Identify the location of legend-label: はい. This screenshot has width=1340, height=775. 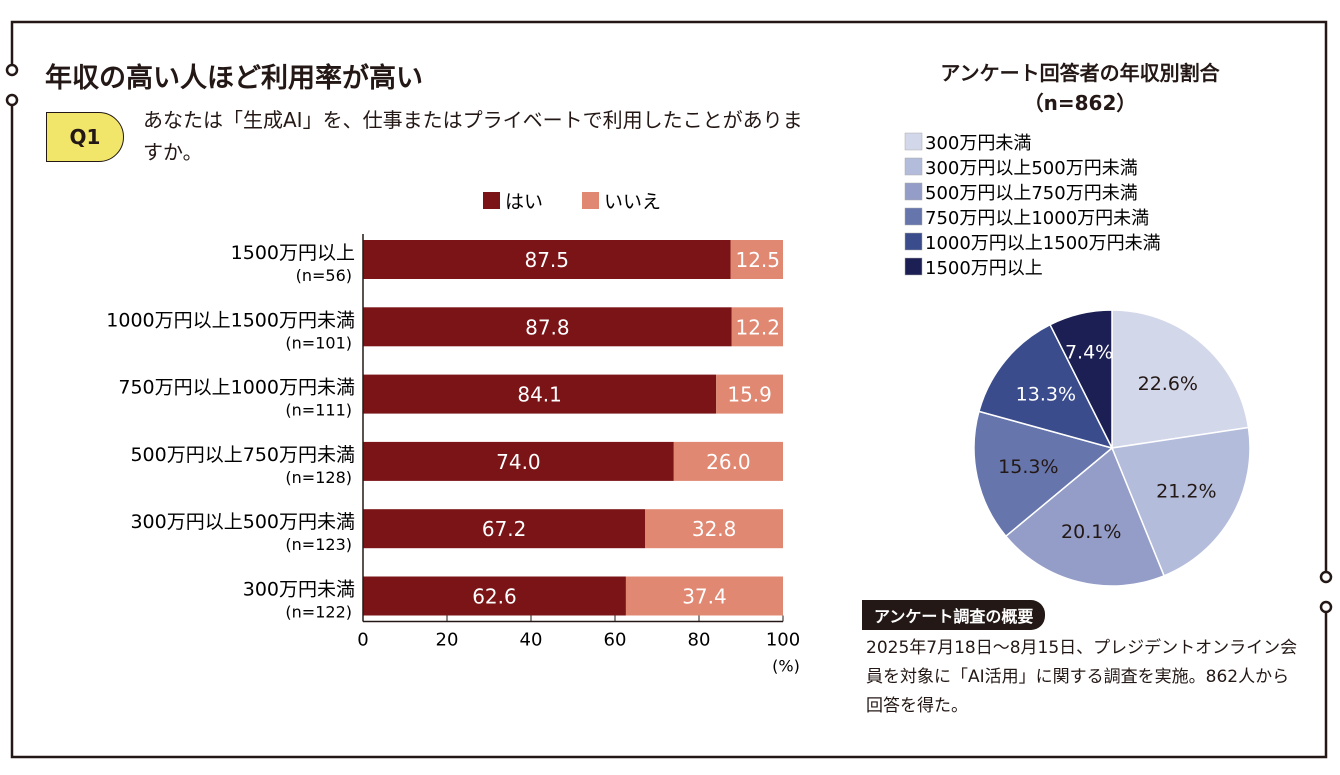
(524, 202).